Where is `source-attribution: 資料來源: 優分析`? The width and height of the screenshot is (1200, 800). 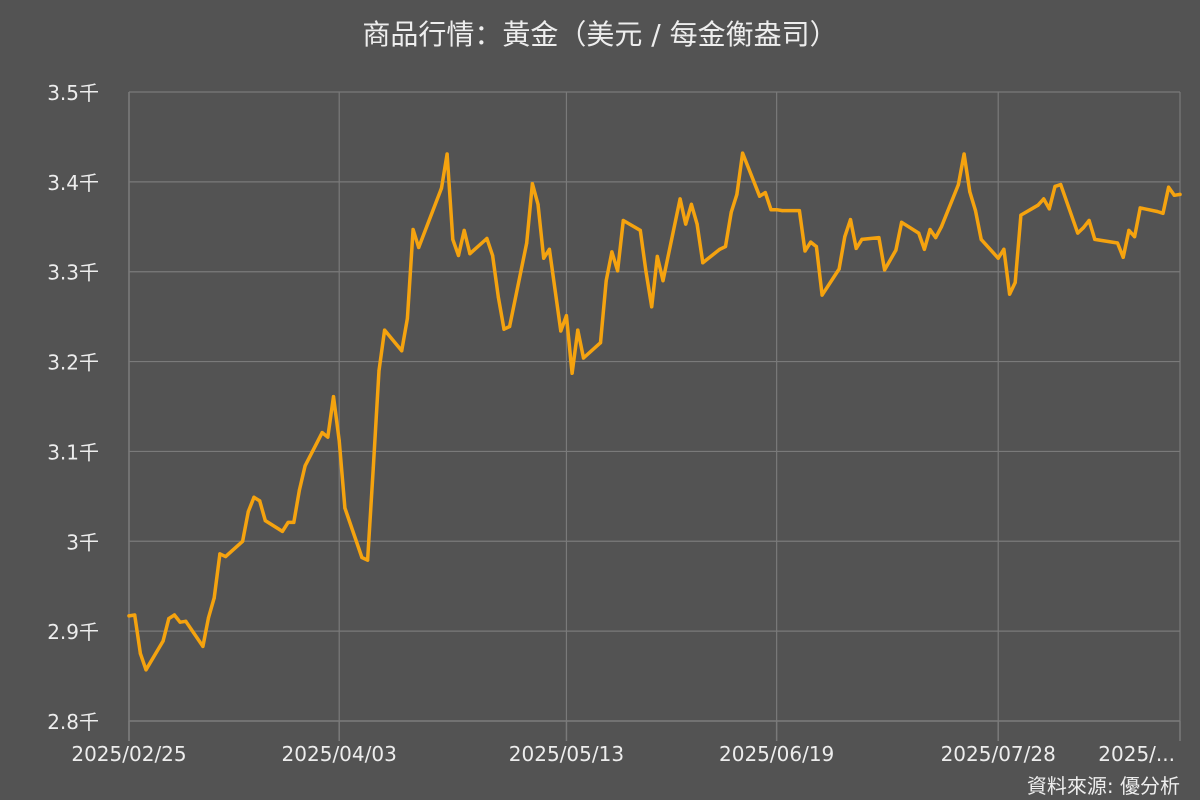
source-attribution: 資料來源: 優分析 is located at coordinates (1103, 786).